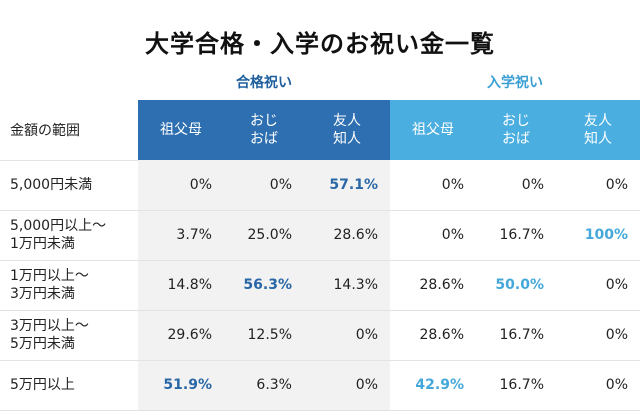  I want to click on group-header-nyugaku: 入学祝い, so click(515, 83).